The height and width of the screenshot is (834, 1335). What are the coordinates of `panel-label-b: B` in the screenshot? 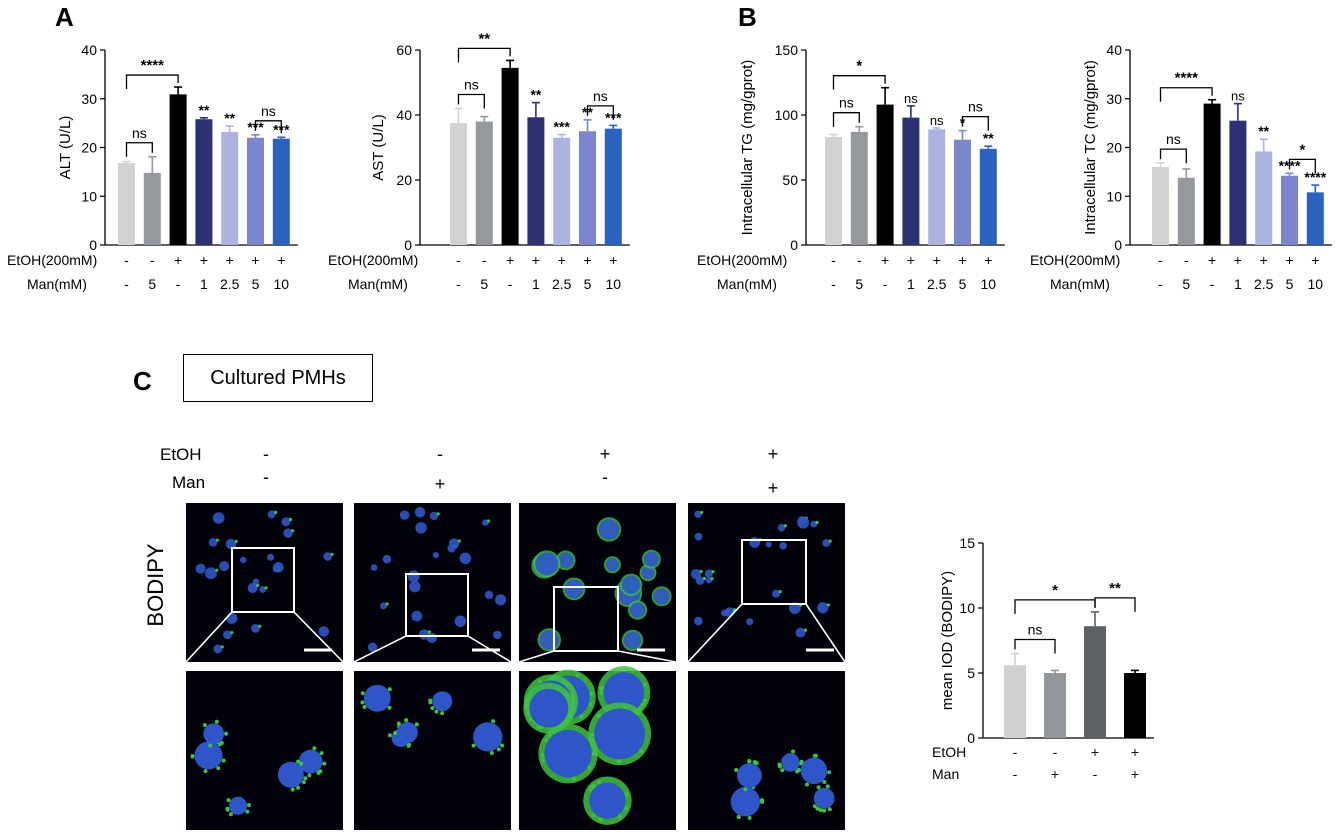 It's located at (747, 17).